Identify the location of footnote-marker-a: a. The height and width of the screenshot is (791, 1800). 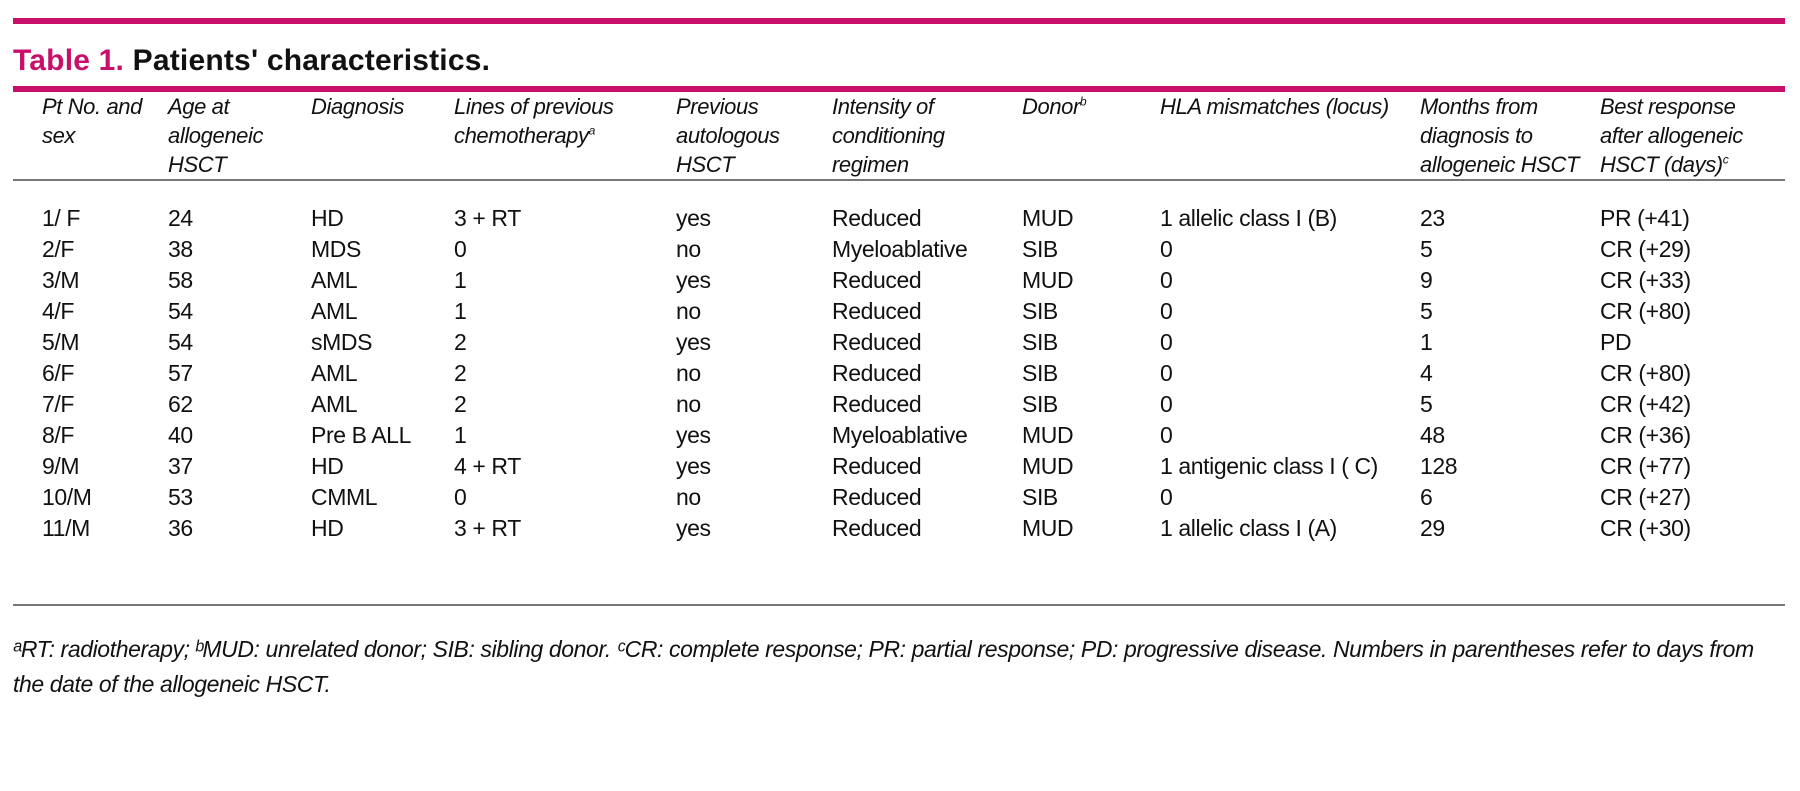
(592, 130).